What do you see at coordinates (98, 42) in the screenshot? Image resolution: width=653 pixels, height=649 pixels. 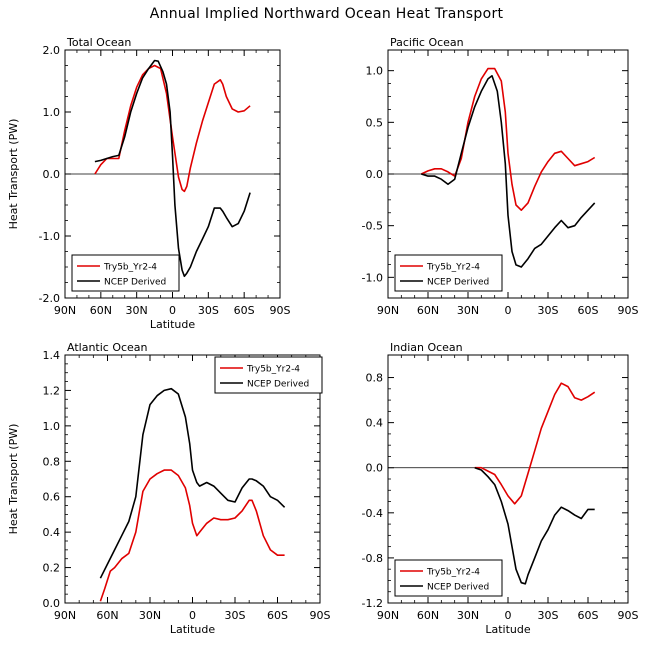 I see `panel-title: Total Ocean` at bounding box center [98, 42].